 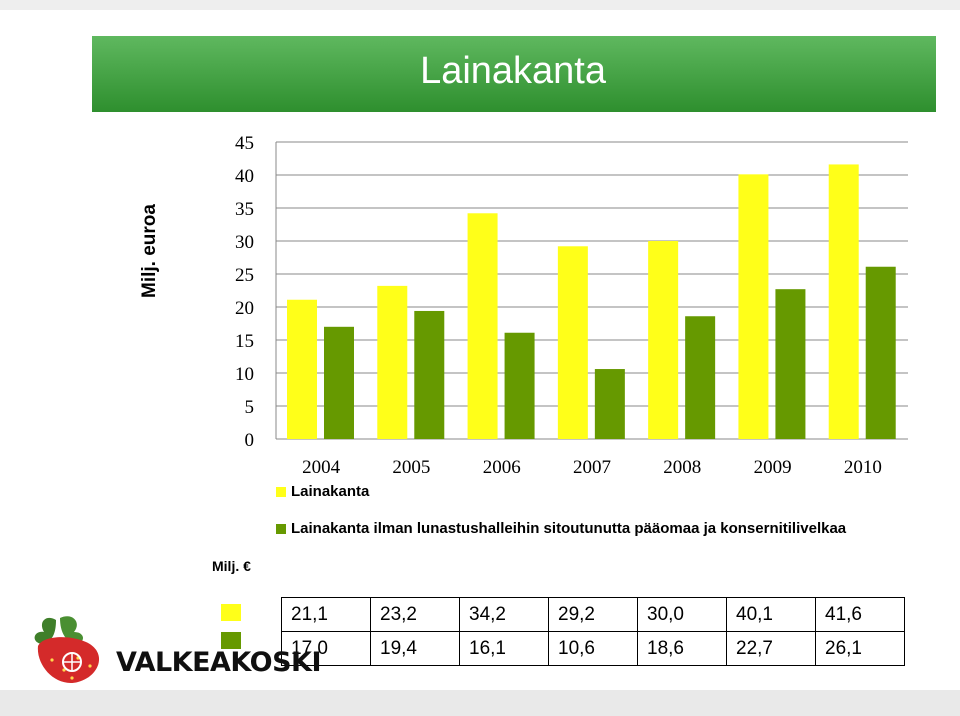 What do you see at coordinates (244, 374) in the screenshot?
I see `y-tick-label: 10` at bounding box center [244, 374].